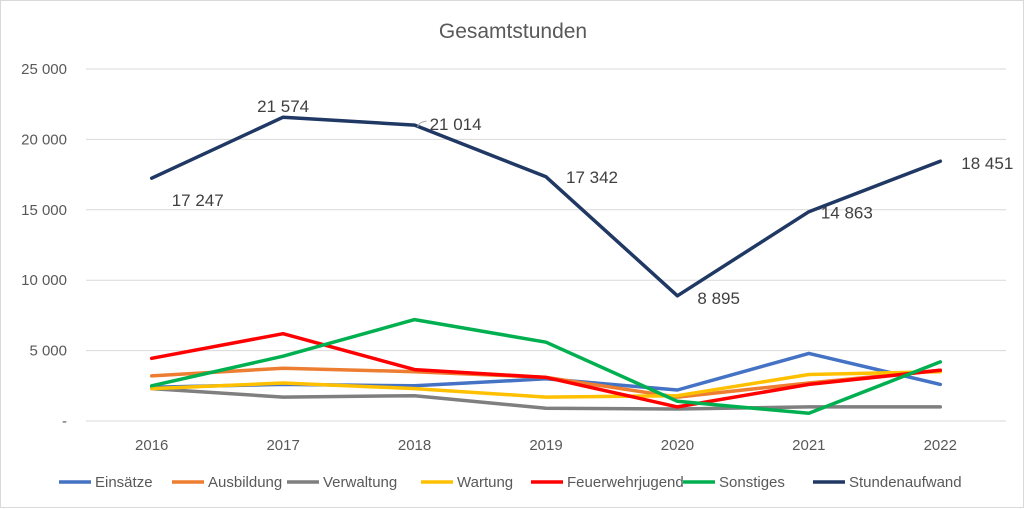 The image size is (1024, 509). I want to click on legend-label: Feuerwehrjugend, so click(625, 482).